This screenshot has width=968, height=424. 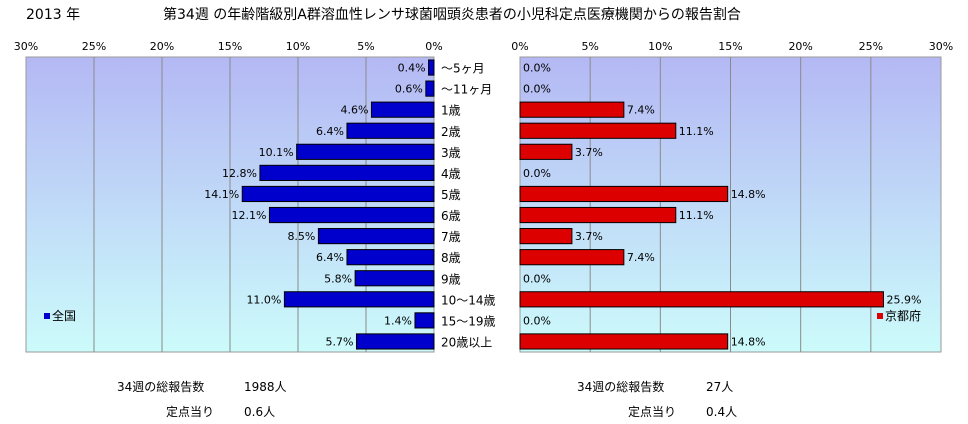 What do you see at coordinates (621, 387) in the screenshot?
I see `kyoto-total-label: 34週の総報告数` at bounding box center [621, 387].